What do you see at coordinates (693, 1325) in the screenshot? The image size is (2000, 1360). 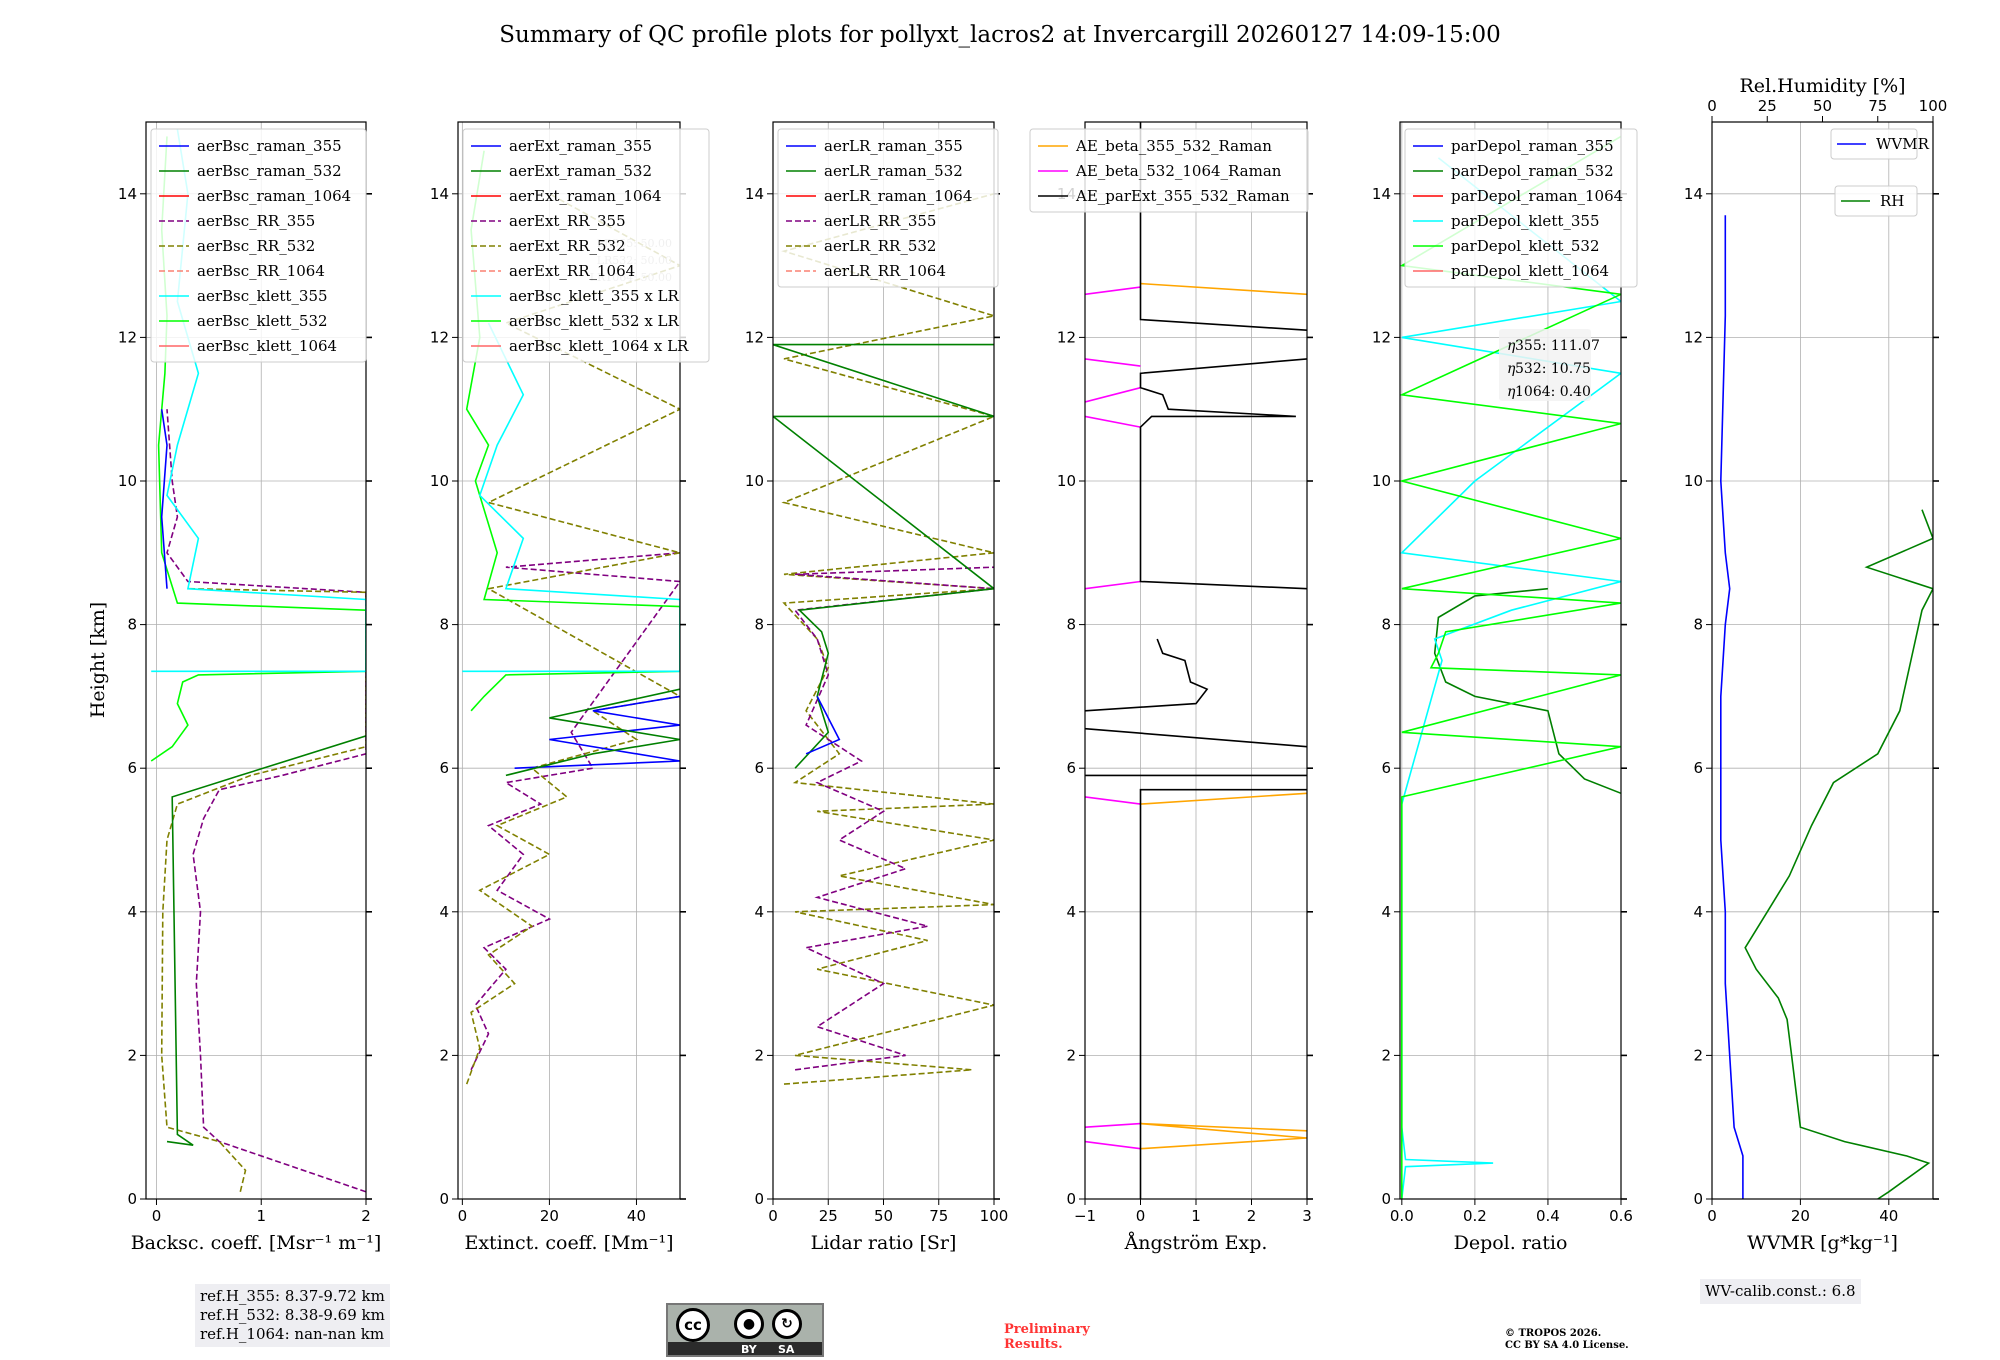 I see `cc-icon: cc` at bounding box center [693, 1325].